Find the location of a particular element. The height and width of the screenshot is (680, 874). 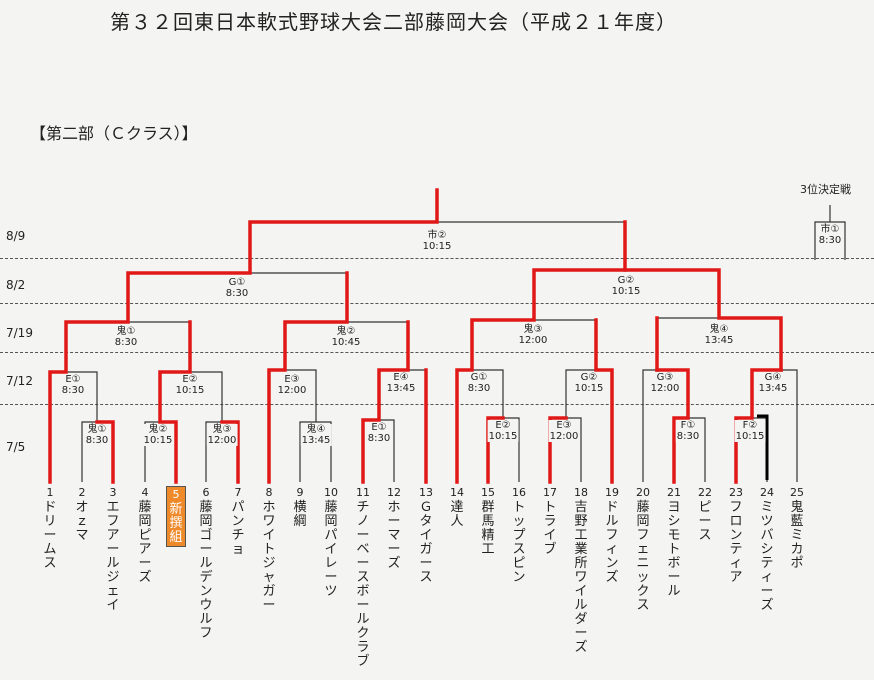

team-15: 15 群馬精工 is located at coordinates (488, 521).